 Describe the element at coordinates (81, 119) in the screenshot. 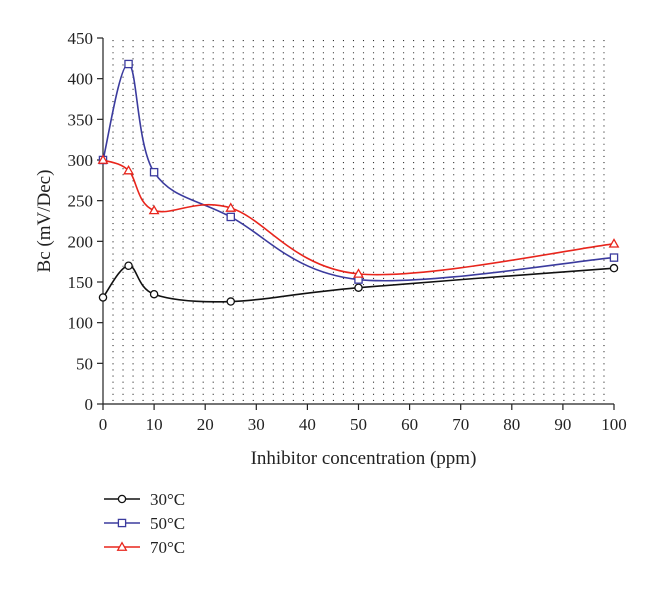

I see `y-tick-label: 350` at that location.